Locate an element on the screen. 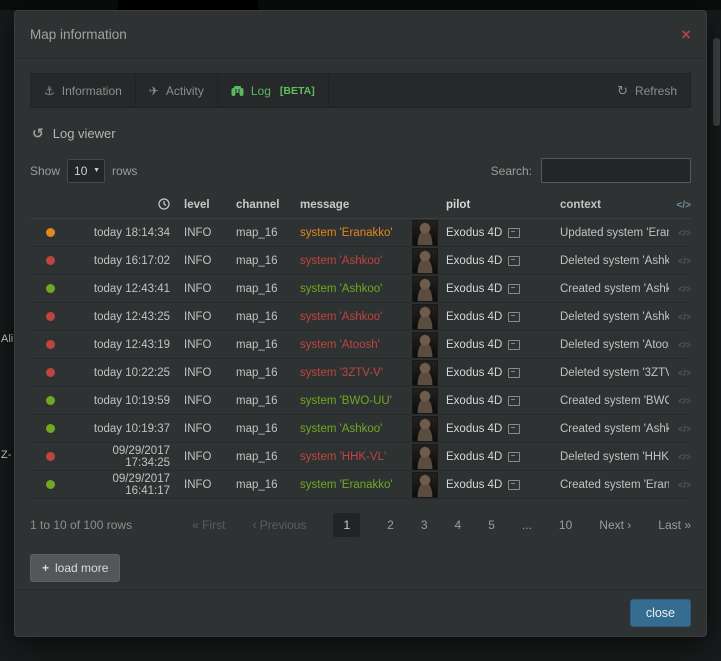  page-size-select-wrap: 10 ▼ is located at coordinates (86, 170).